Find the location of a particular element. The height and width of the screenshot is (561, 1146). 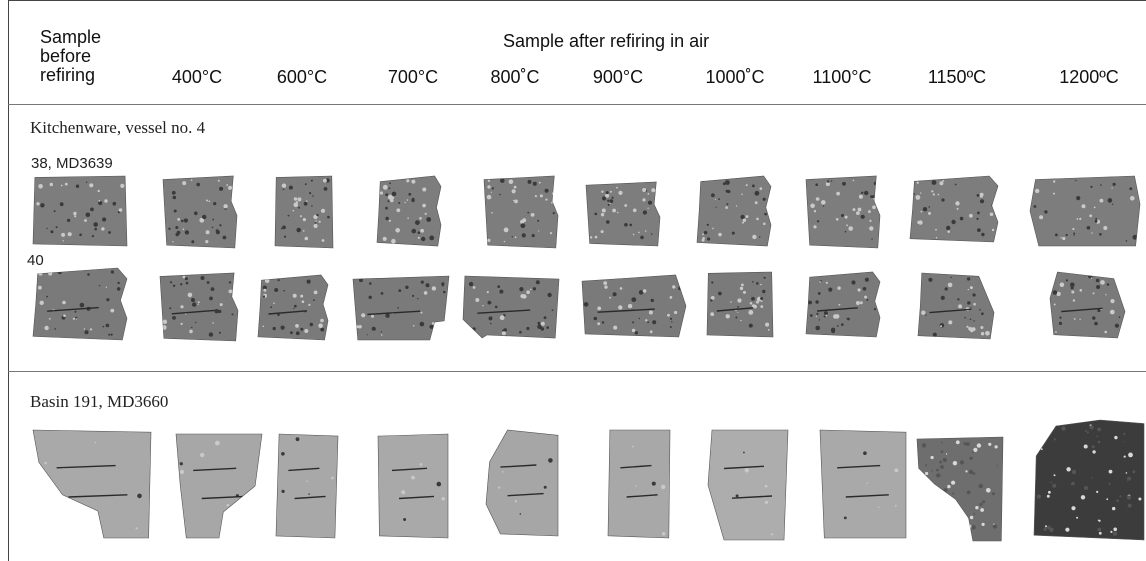

temp-700: 700°C is located at coordinates (413, 77).